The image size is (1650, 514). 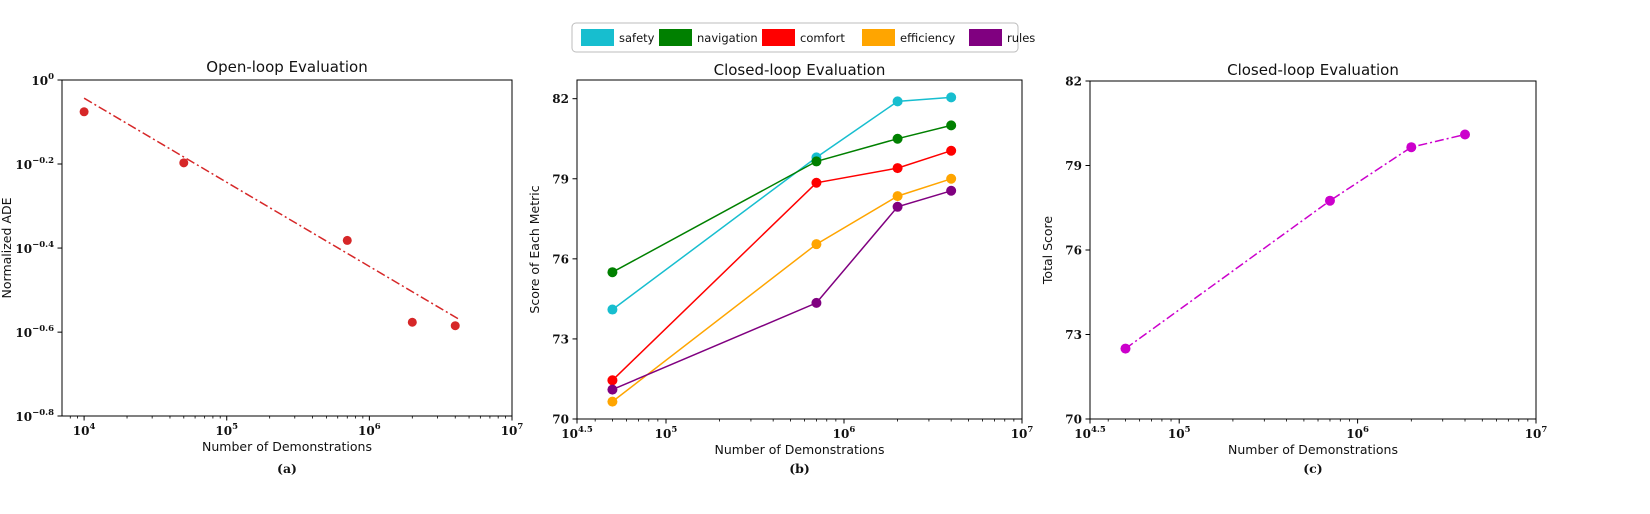 I want to click on panel-caption: (c), so click(x=1312, y=468).